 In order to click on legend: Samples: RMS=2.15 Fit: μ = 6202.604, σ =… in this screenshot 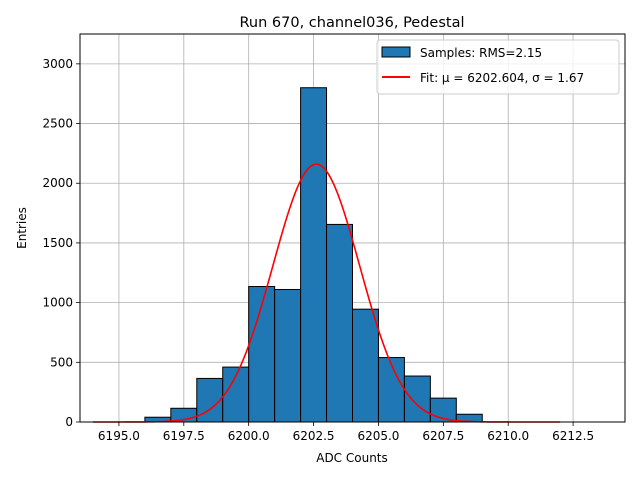, I will do `click(498, 67)`.